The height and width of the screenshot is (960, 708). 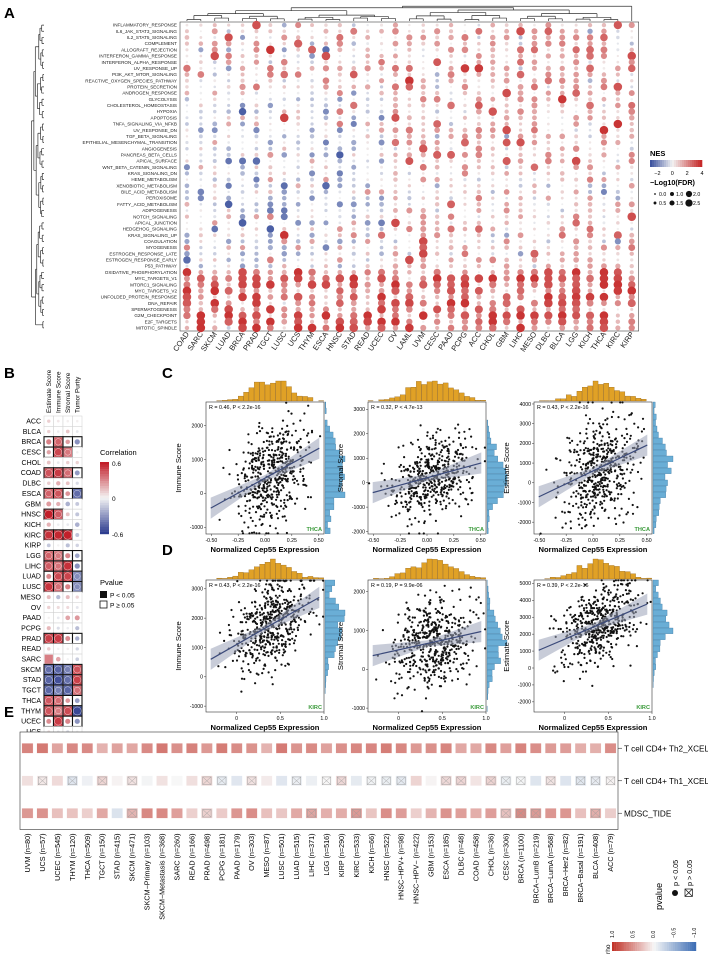 I want to click on row-label: MITOTIC_SPINDLE, so click(x=156, y=328).